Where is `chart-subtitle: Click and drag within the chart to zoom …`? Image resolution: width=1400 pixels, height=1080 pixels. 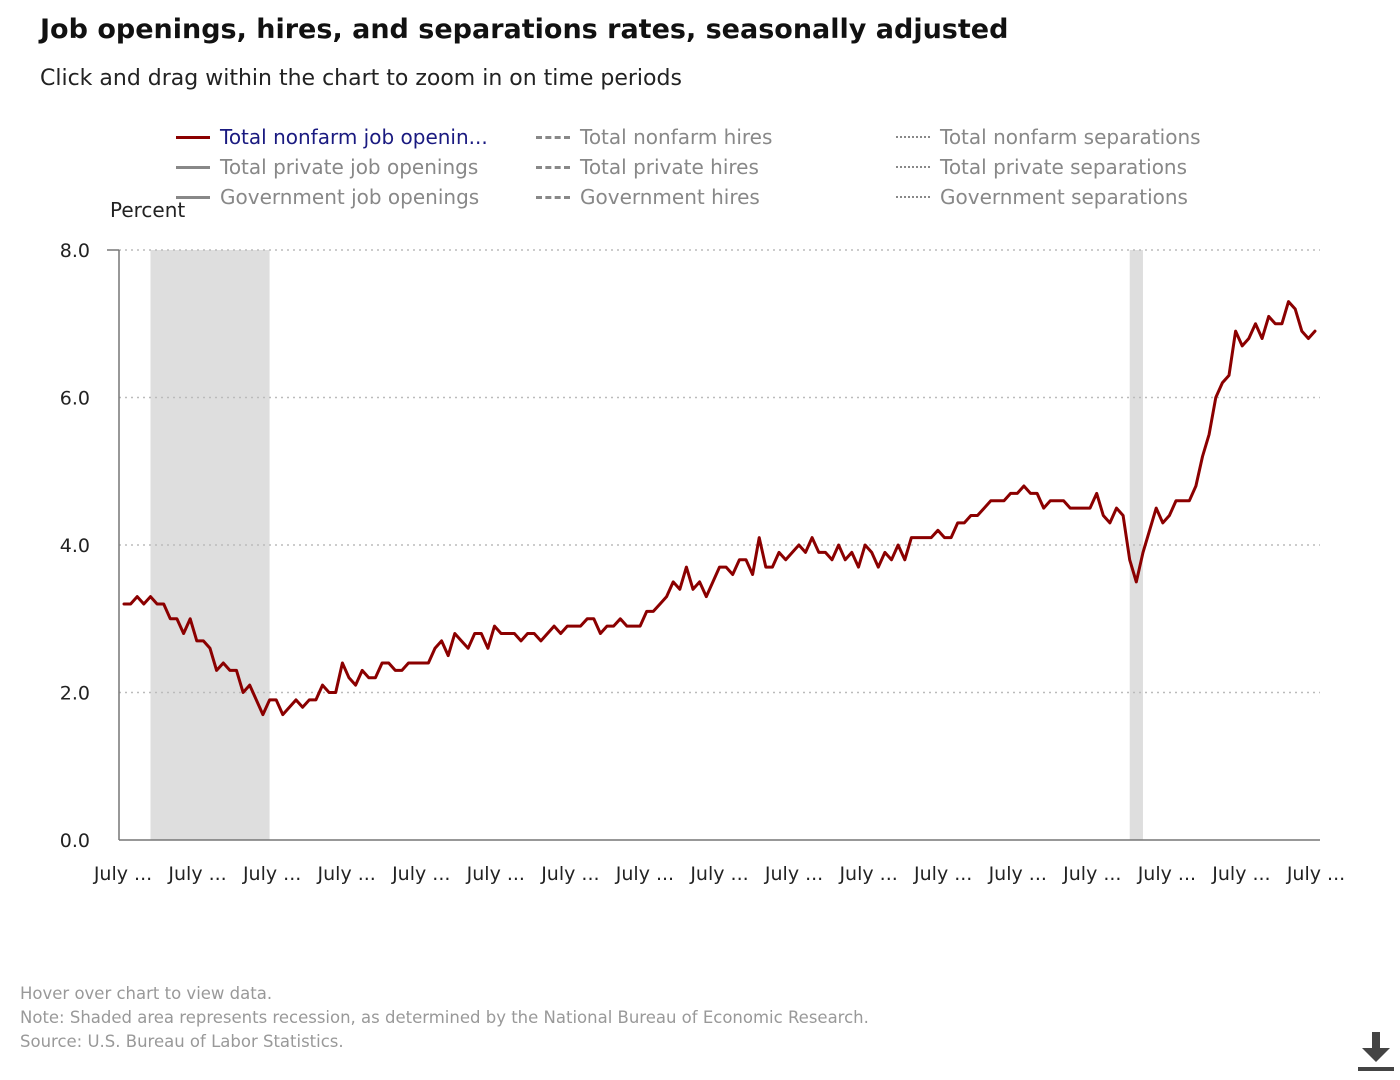
chart-subtitle: Click and drag within the chart to zoom … is located at coordinates (361, 78).